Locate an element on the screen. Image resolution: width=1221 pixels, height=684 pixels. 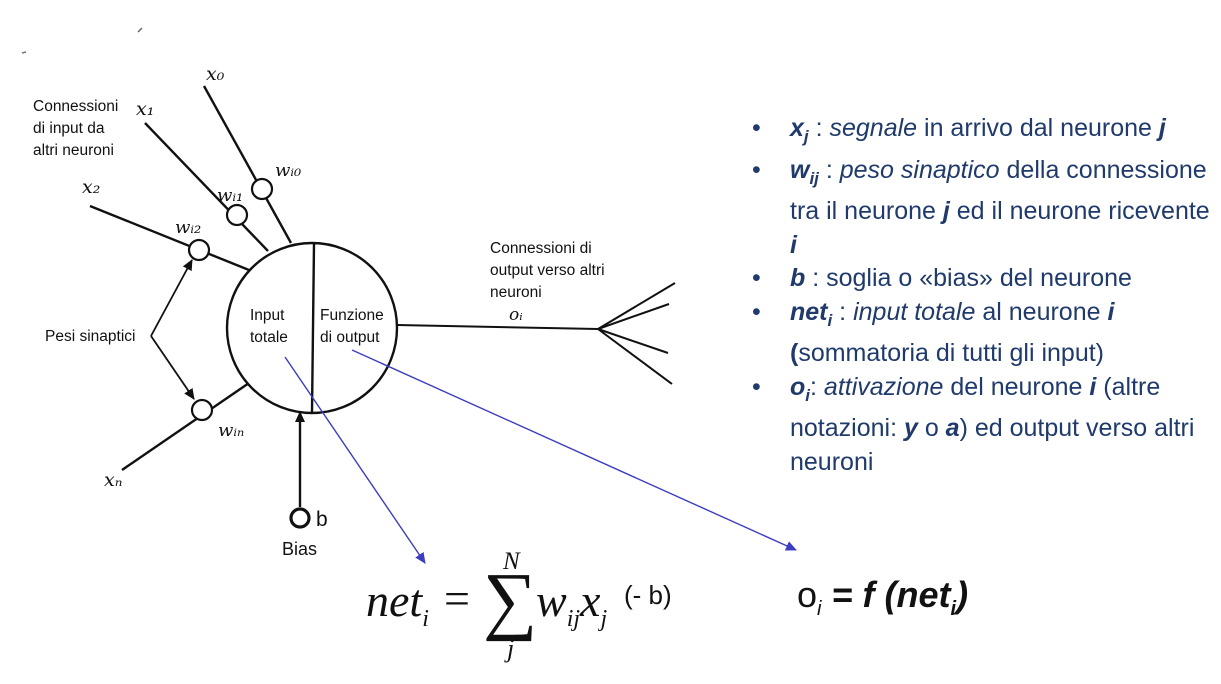
input-lines is located at coordinates (191, 278).